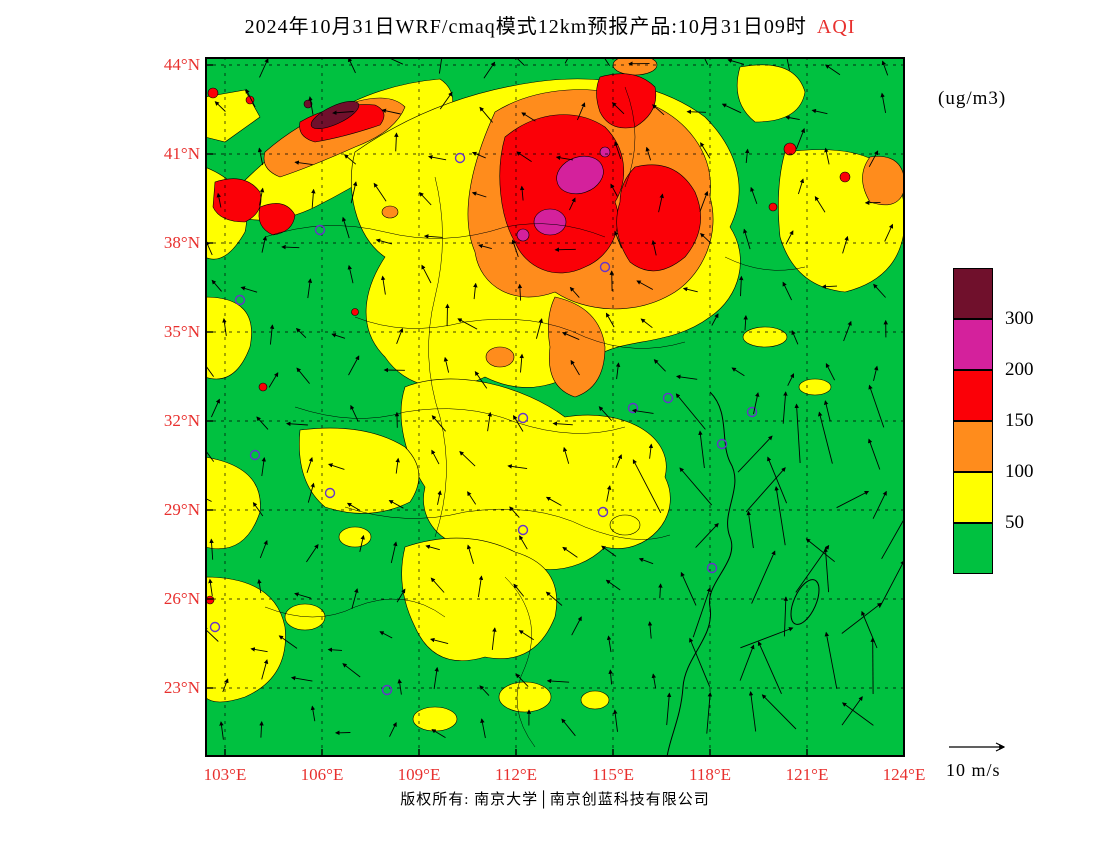  Describe the element at coordinates (1006, 760) in the screenshot. I see `wind-scale: 10 m/s` at that location.